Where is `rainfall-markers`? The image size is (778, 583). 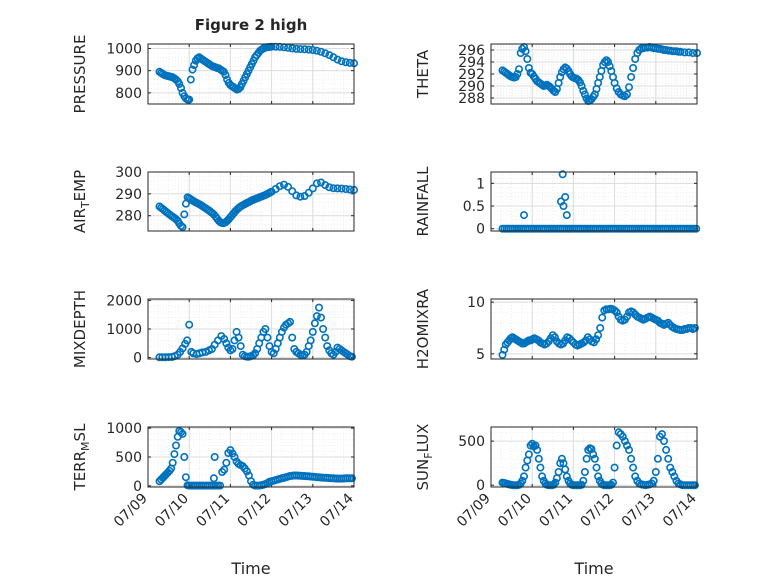
rainfall-markers is located at coordinates (599, 201).